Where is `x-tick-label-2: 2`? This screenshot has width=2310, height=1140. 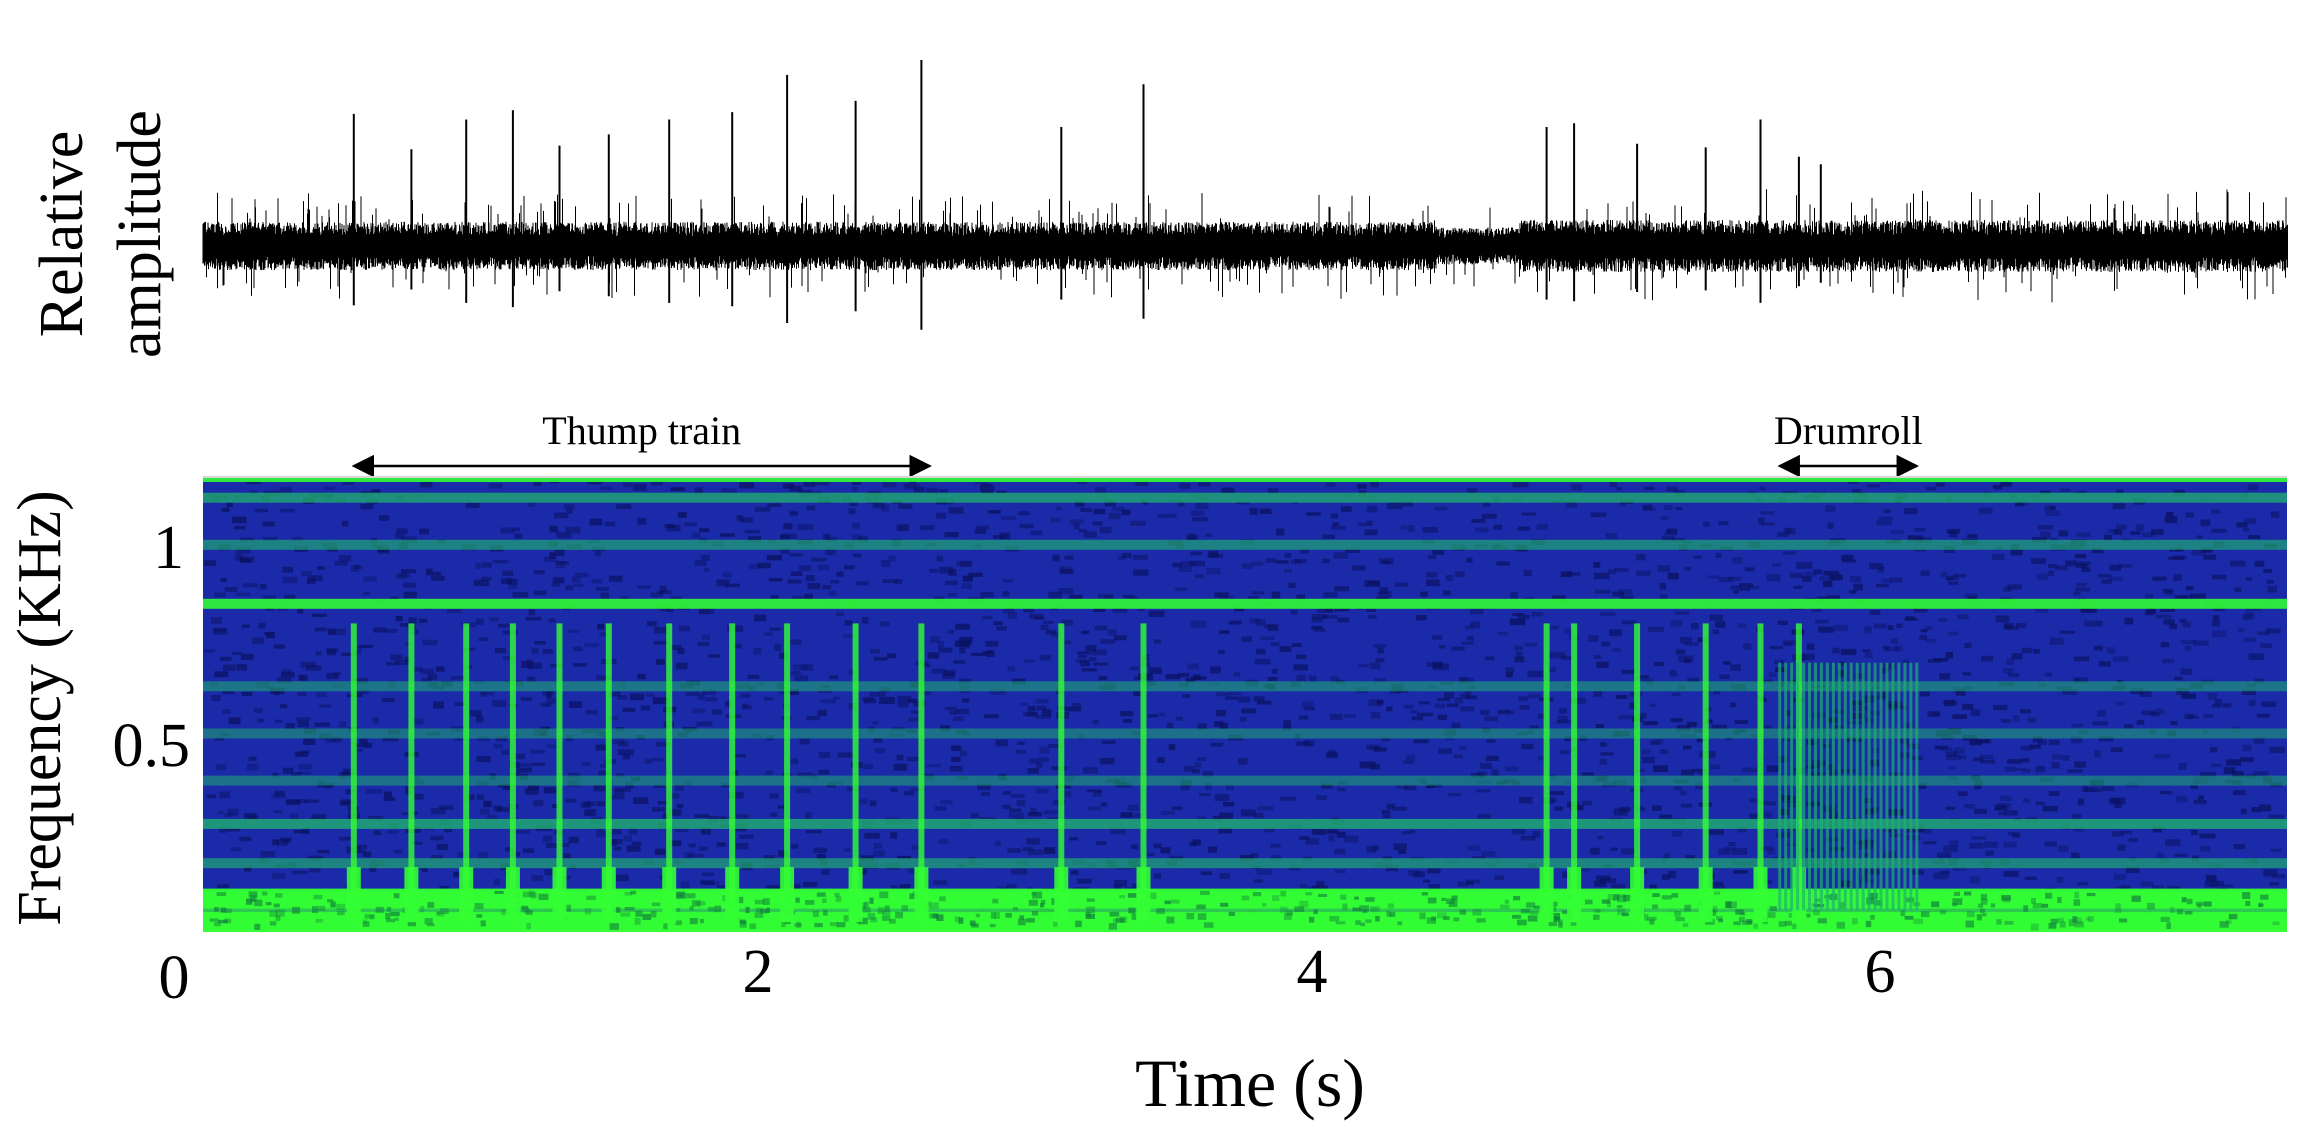 x-tick-label-2: 2 is located at coordinates (758, 972).